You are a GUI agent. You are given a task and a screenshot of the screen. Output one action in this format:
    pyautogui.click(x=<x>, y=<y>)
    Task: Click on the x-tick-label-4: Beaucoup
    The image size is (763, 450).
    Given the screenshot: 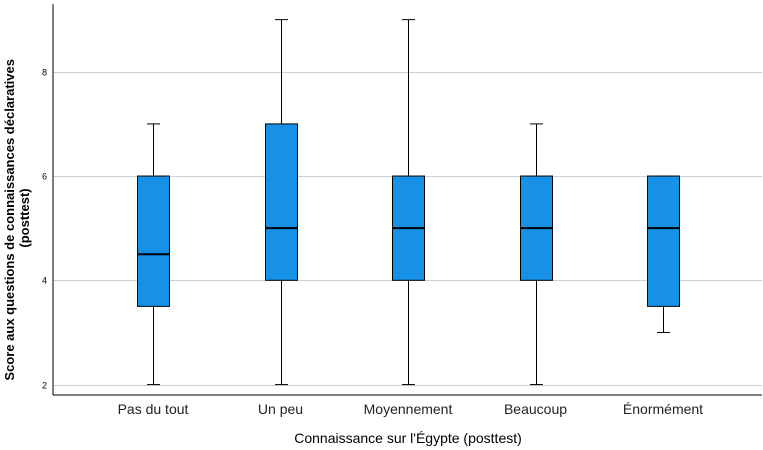 What is the action you would take?
    pyautogui.click(x=535, y=409)
    